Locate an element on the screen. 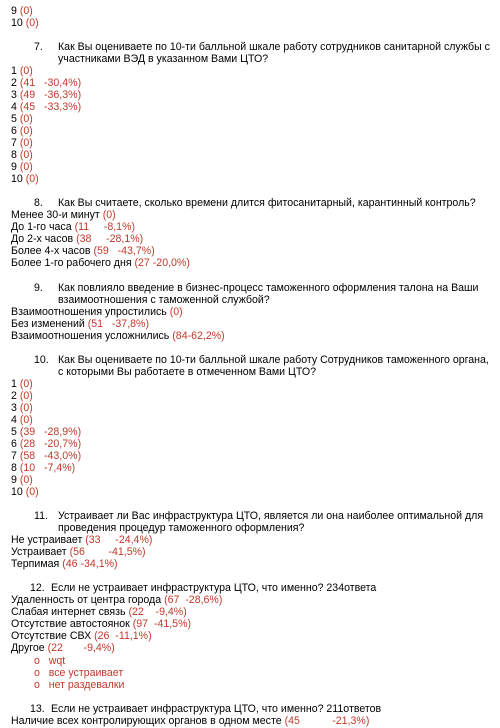 This screenshot has height=728, width=500. question-text: участниками ВЭД в указанном Вами ЦТО? is located at coordinates (163, 59).